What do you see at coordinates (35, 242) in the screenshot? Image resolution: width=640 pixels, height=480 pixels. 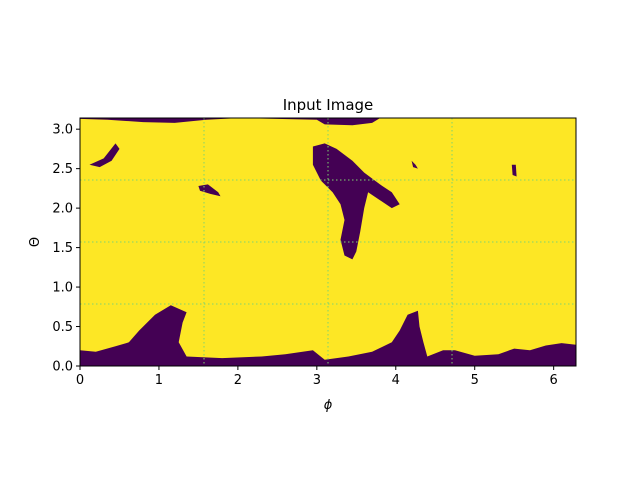 I see `y-axis-label: Θ` at bounding box center [35, 242].